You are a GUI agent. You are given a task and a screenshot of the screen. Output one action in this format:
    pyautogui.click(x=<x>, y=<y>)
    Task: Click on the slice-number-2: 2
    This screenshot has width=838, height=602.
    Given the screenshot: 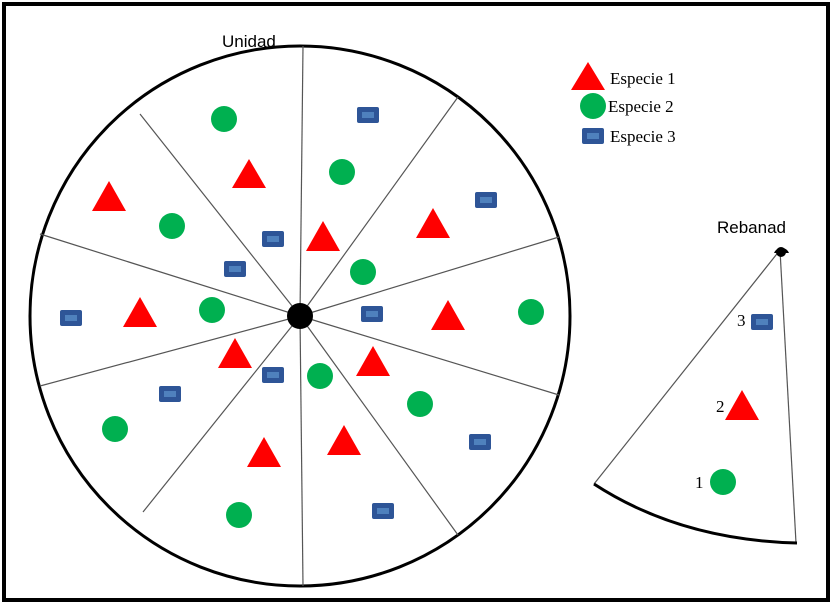 What is the action you would take?
    pyautogui.click(x=720, y=406)
    